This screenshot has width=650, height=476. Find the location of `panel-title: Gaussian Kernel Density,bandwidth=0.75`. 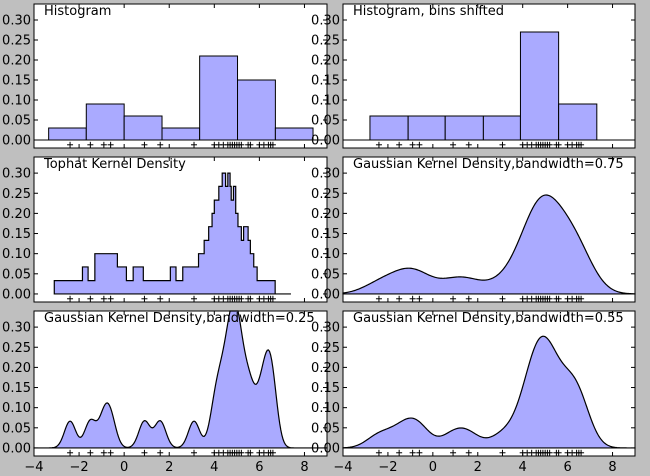

panel-title: Gaussian Kernel Density,bandwidth=0.75 is located at coordinates (488, 164).